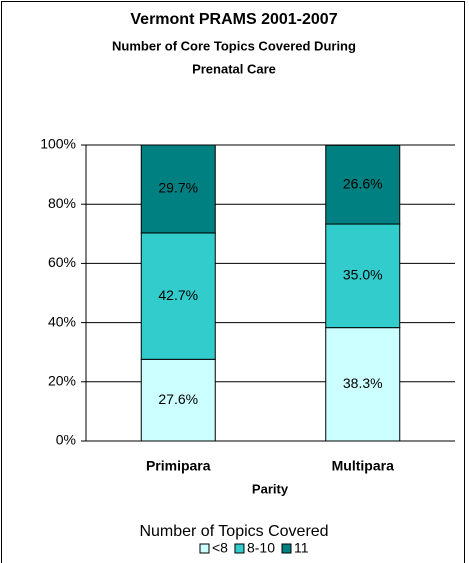 Image resolution: width=469 pixels, height=563 pixels. What do you see at coordinates (233, 19) in the screenshot?
I see `chart-title: Vermont PRAMS 2001-2007` at bounding box center [233, 19].